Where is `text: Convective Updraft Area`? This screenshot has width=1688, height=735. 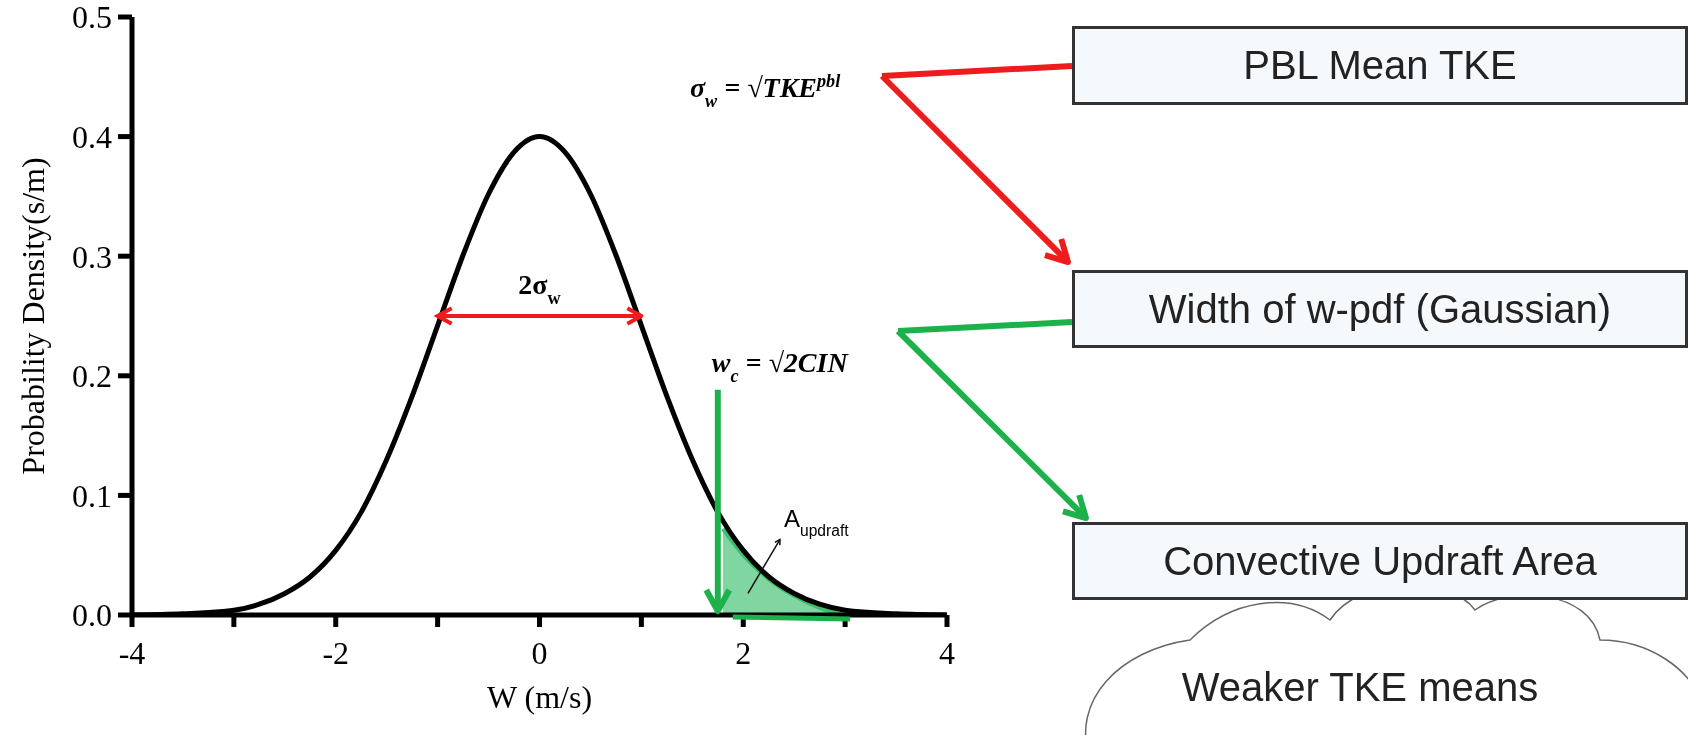
text: Convective Updraft Area is located at coordinates (1380, 561).